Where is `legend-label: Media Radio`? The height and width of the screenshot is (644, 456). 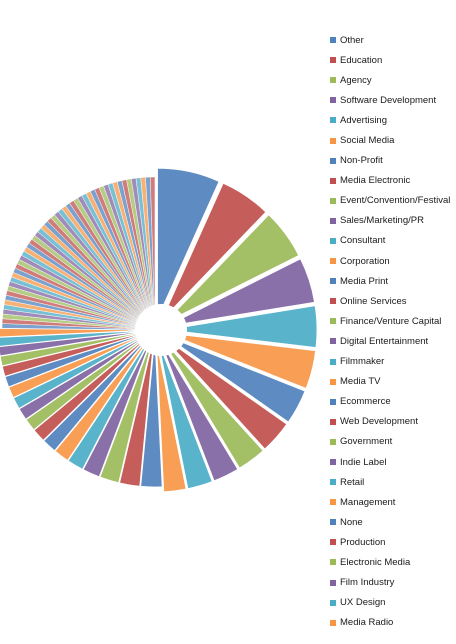 legend-label: Media Radio is located at coordinates (367, 623).